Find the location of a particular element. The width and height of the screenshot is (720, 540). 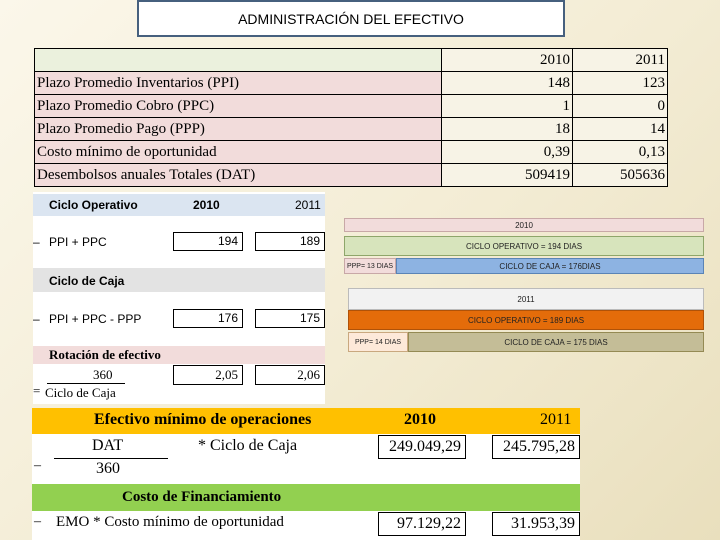

diagram-2011-ppp: PPP= 14 DIAS is located at coordinates (378, 342).